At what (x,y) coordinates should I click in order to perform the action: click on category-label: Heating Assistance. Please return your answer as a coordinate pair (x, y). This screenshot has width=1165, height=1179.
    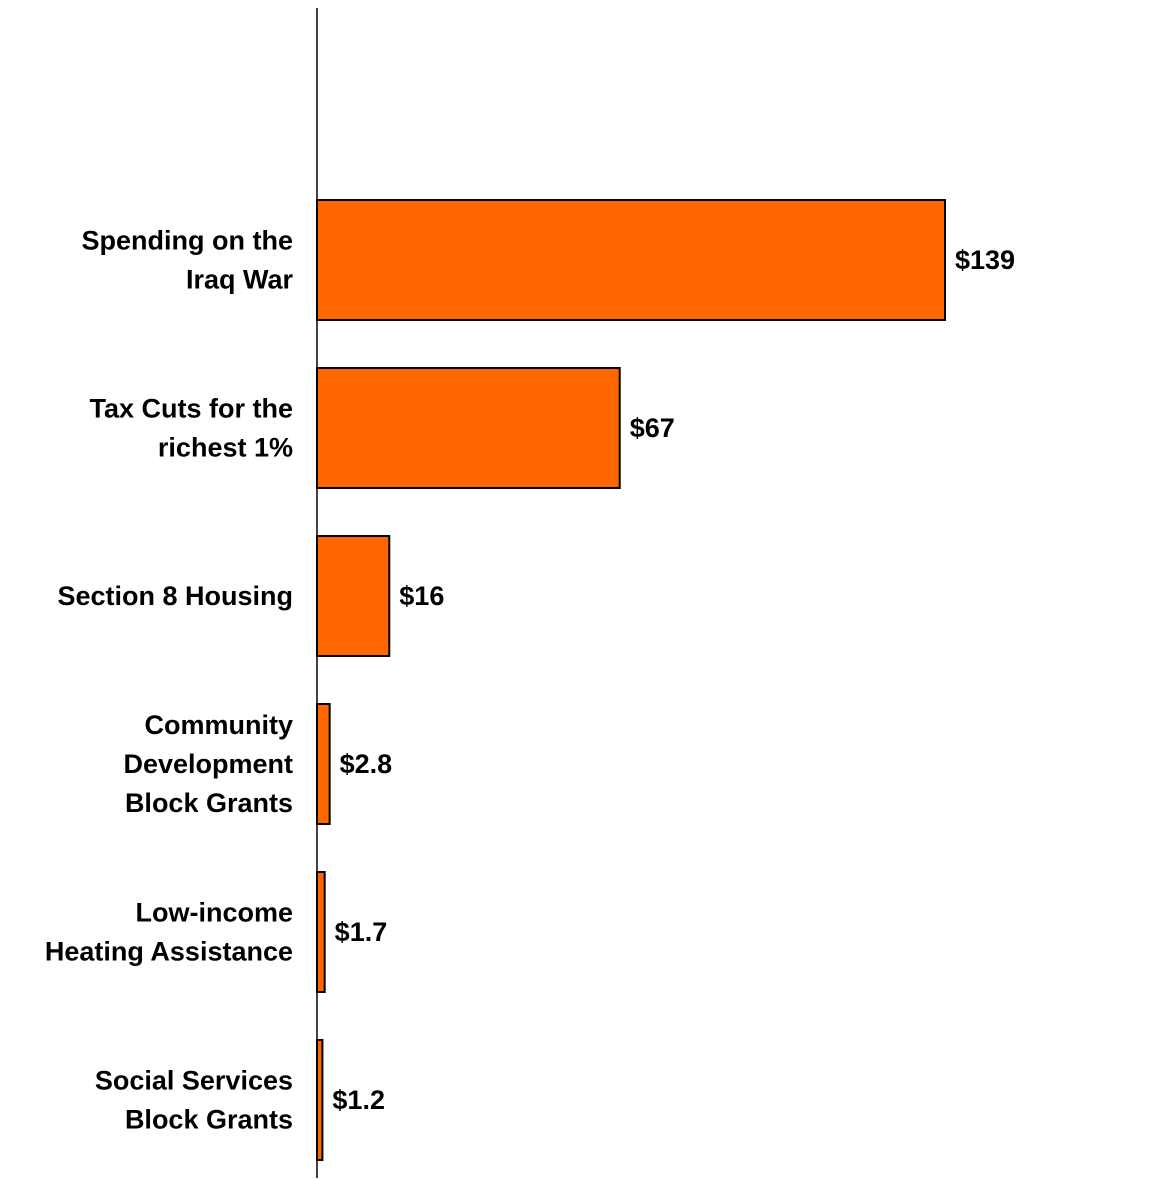
    Looking at the image, I should click on (169, 952).